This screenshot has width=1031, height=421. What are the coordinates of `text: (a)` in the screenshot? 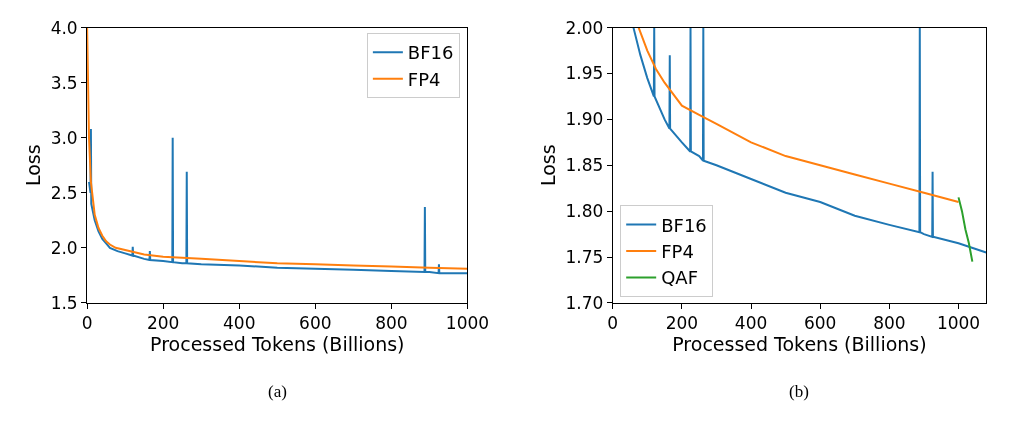 It's located at (277, 391).